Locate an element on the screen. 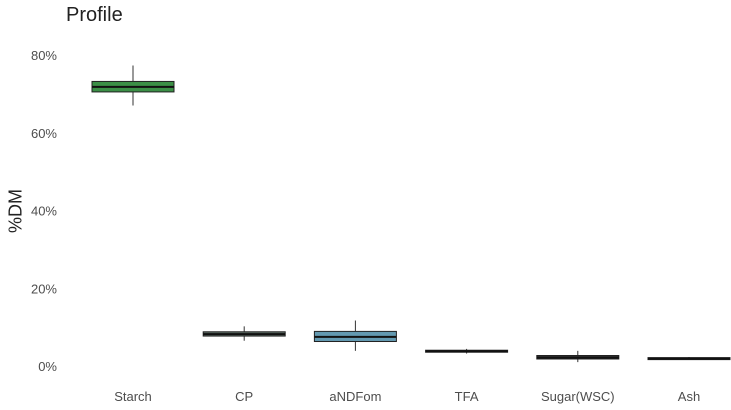 The height and width of the screenshot is (410, 731). box-andfom is located at coordinates (355, 335).